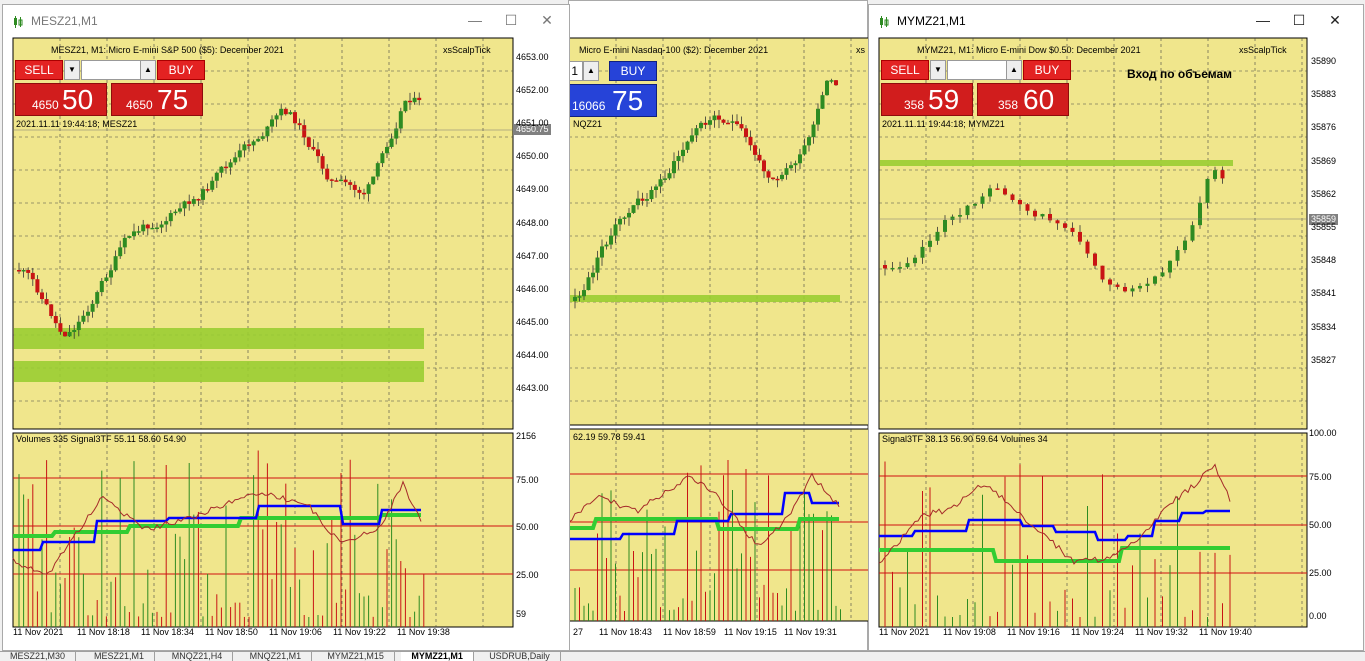  Describe the element at coordinates (532, 255) in the screenshot. I see `price-axis-label: 4647.00` at that location.